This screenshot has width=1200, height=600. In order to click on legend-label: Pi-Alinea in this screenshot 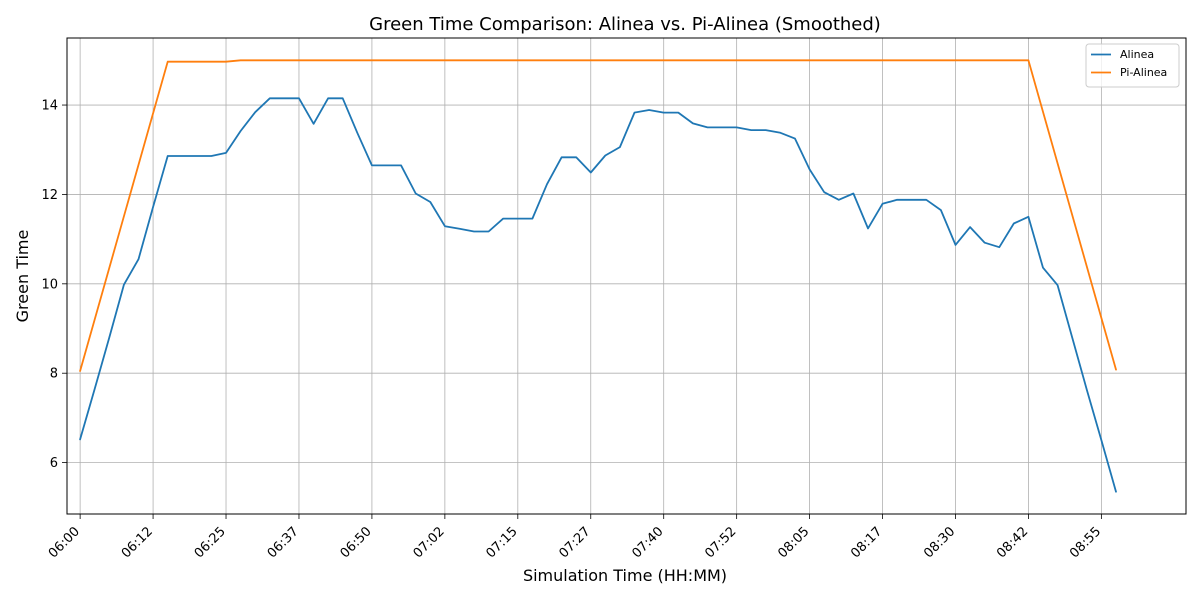, I will do `click(1143, 72)`.